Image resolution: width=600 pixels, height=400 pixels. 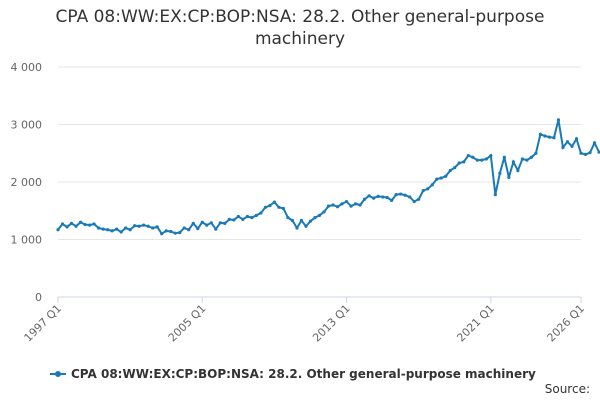 What do you see at coordinates (331, 323) in the screenshot?
I see `x-tick-label: 2013 Q1` at bounding box center [331, 323].